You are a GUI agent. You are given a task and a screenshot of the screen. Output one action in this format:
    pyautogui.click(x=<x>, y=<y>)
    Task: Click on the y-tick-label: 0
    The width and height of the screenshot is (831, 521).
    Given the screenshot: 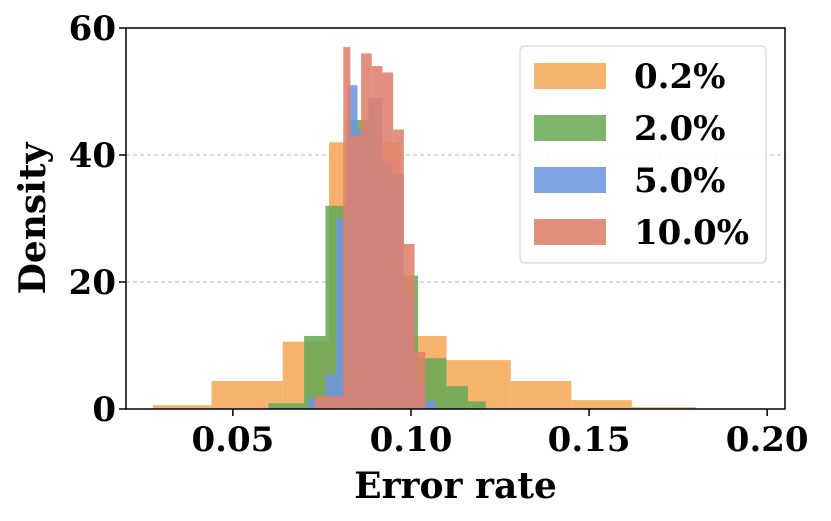 What is the action you would take?
    pyautogui.click(x=104, y=410)
    